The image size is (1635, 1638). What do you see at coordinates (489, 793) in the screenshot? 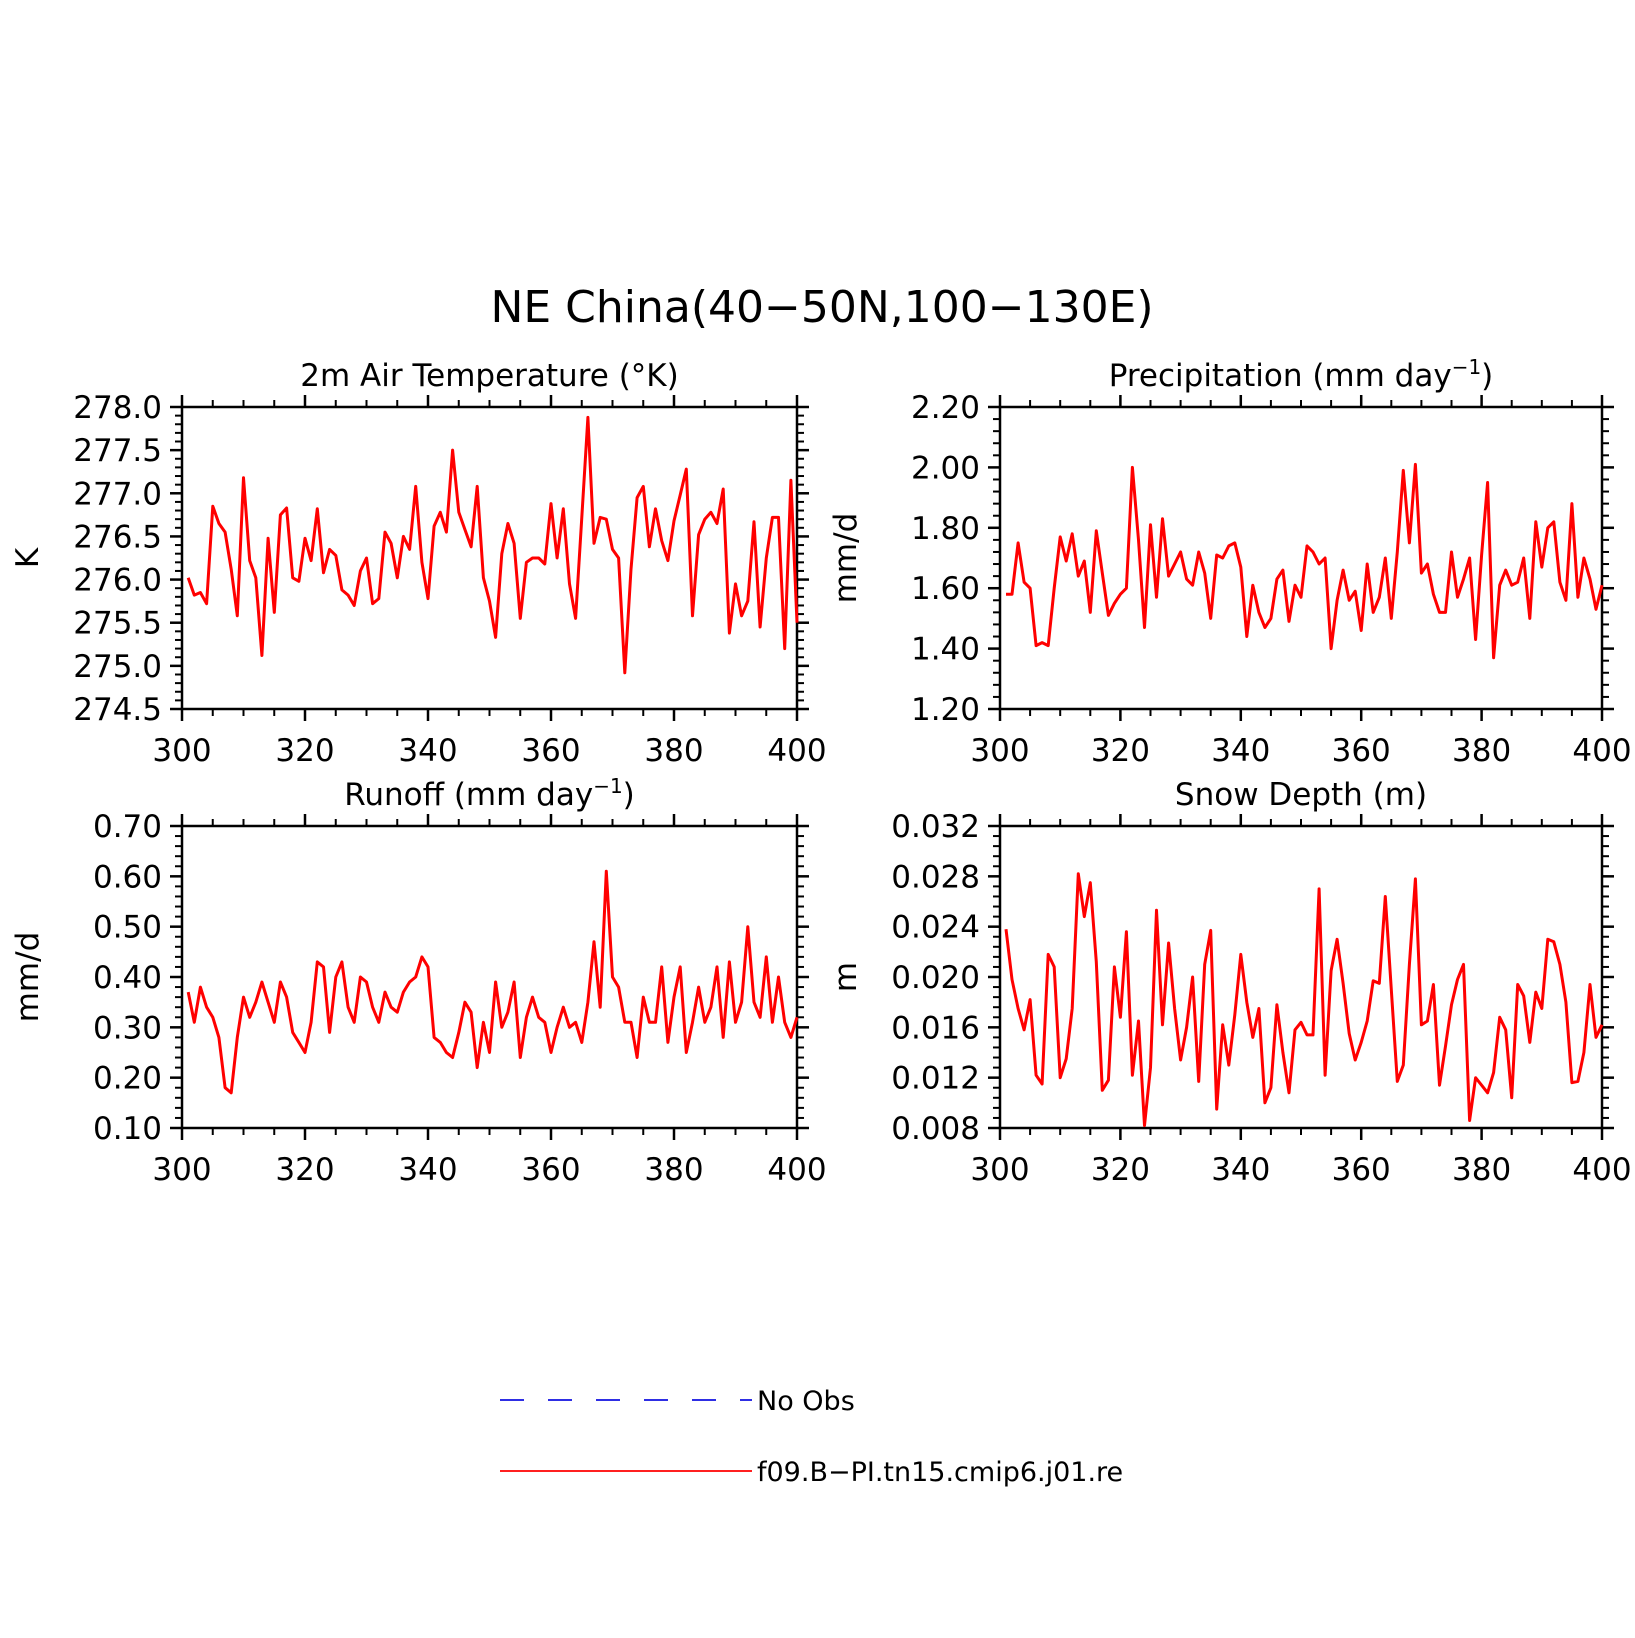
I see `panel-title: Runoff (mm day−1)` at bounding box center [489, 793].